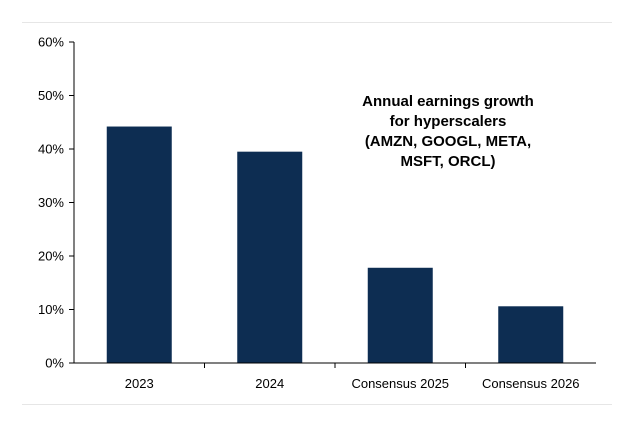 Image resolution: width=627 pixels, height=428 pixels. I want to click on y-tick-label: 0%, so click(54, 363).